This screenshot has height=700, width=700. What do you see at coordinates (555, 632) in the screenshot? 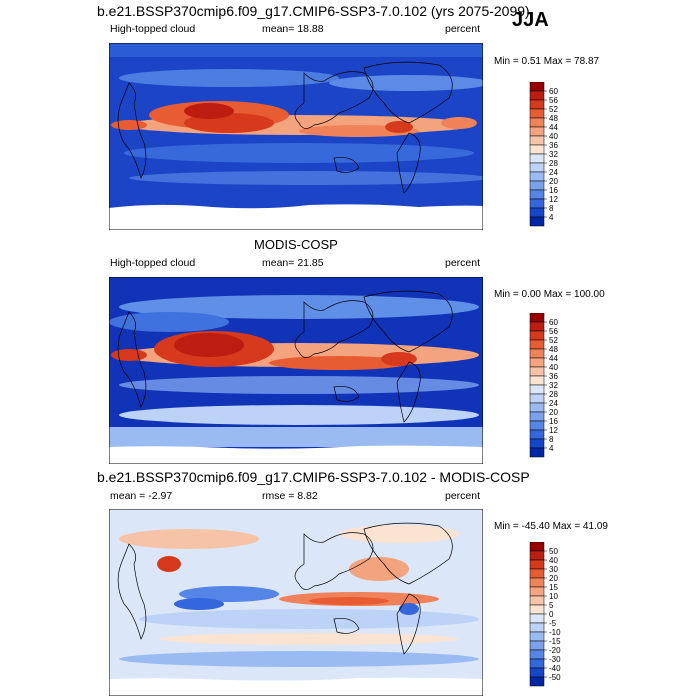
I see `colorbar-tick-label: -10` at bounding box center [555, 632].